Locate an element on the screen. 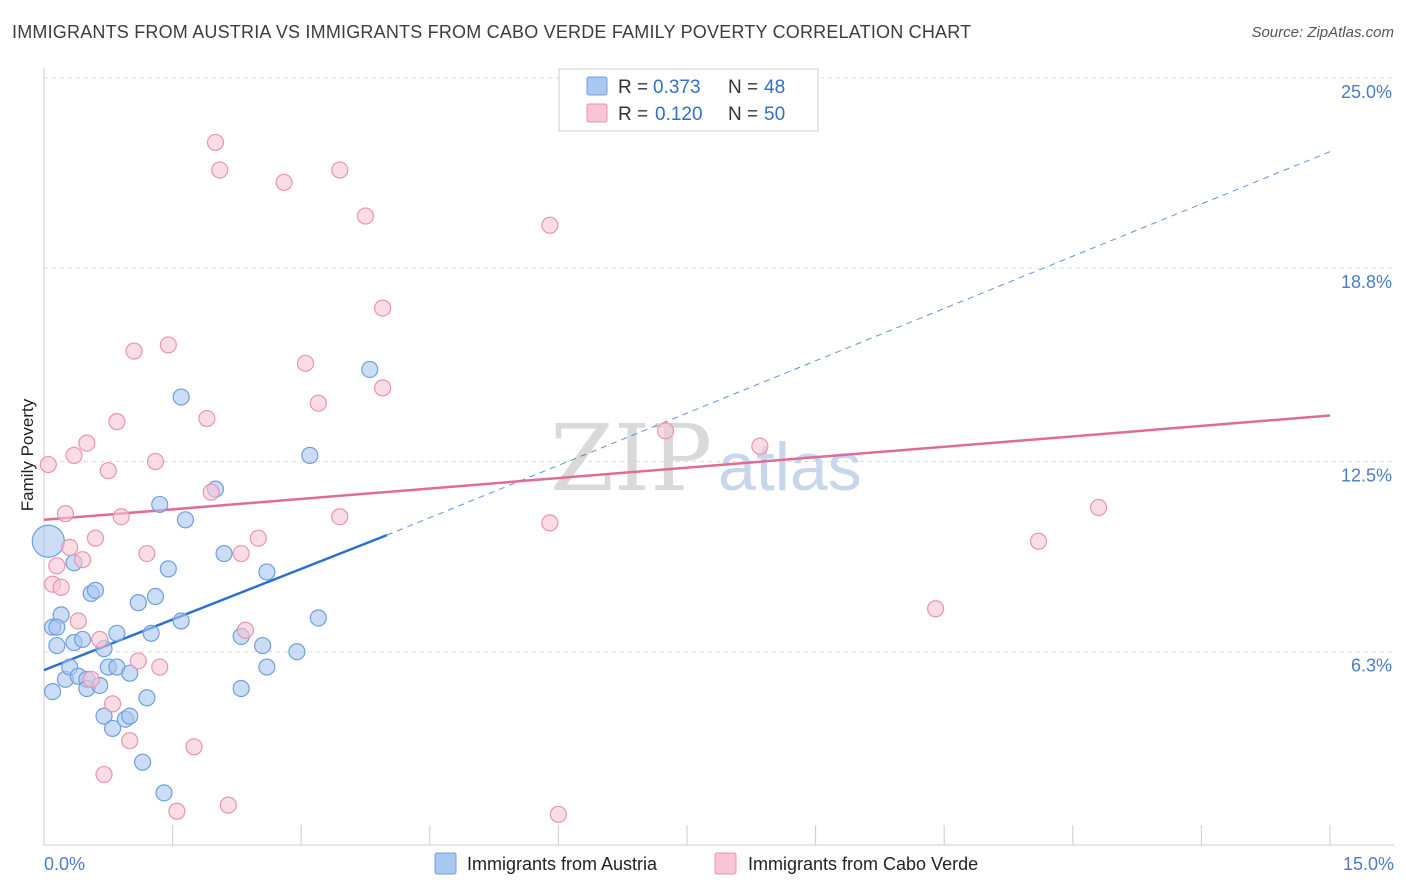 The image size is (1406, 892). series-legend-label-austria: Immigrants from Austria is located at coordinates (562, 864).